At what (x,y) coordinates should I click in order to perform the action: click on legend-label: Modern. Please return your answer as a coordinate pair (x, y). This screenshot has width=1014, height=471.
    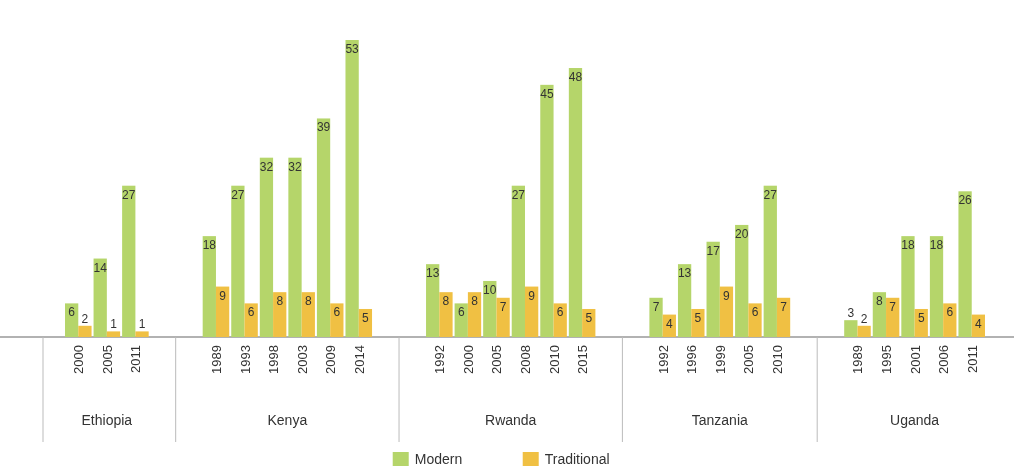
    Looking at the image, I should click on (438, 459).